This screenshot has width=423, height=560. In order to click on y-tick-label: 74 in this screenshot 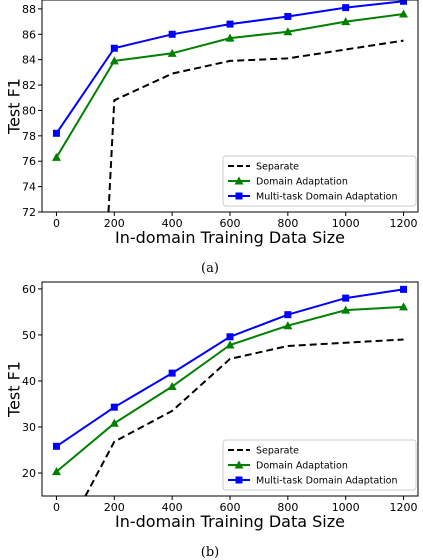, I will do `click(29, 187)`.